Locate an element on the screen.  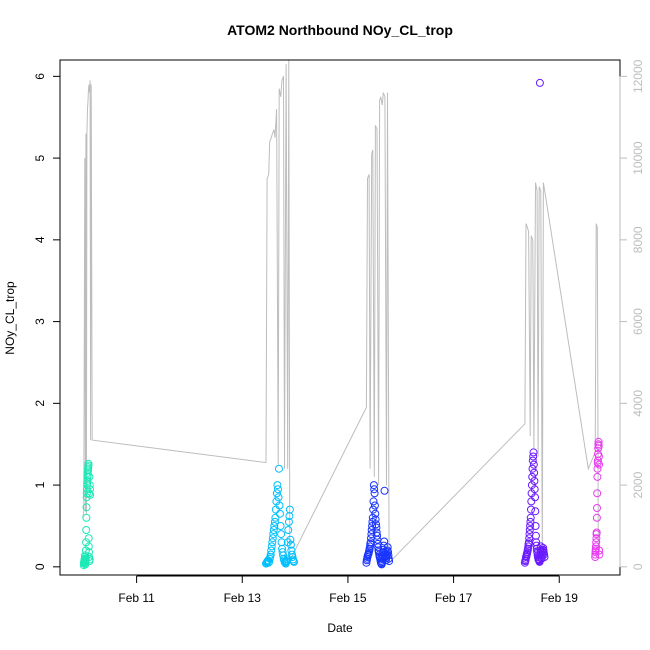
y2-tick-label: 6000 is located at coordinates (638, 321).